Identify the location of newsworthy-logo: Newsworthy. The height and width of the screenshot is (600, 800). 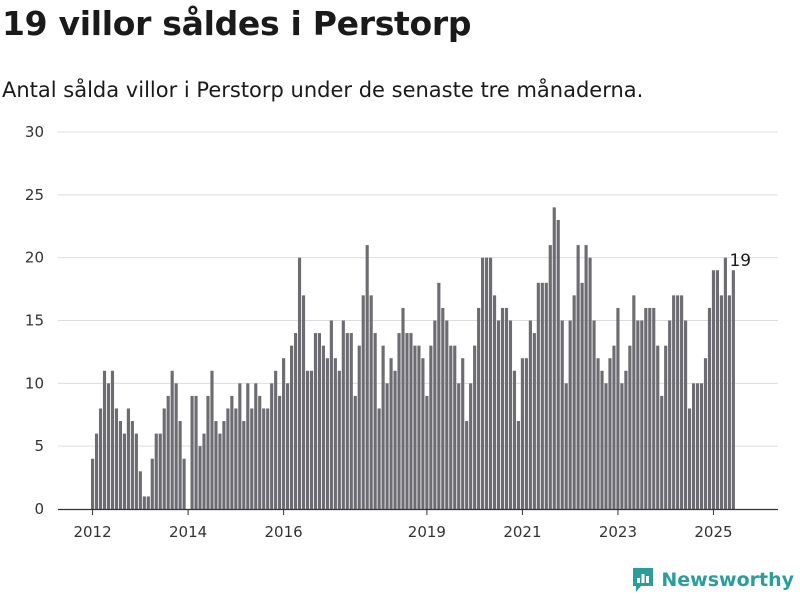
(712, 580).